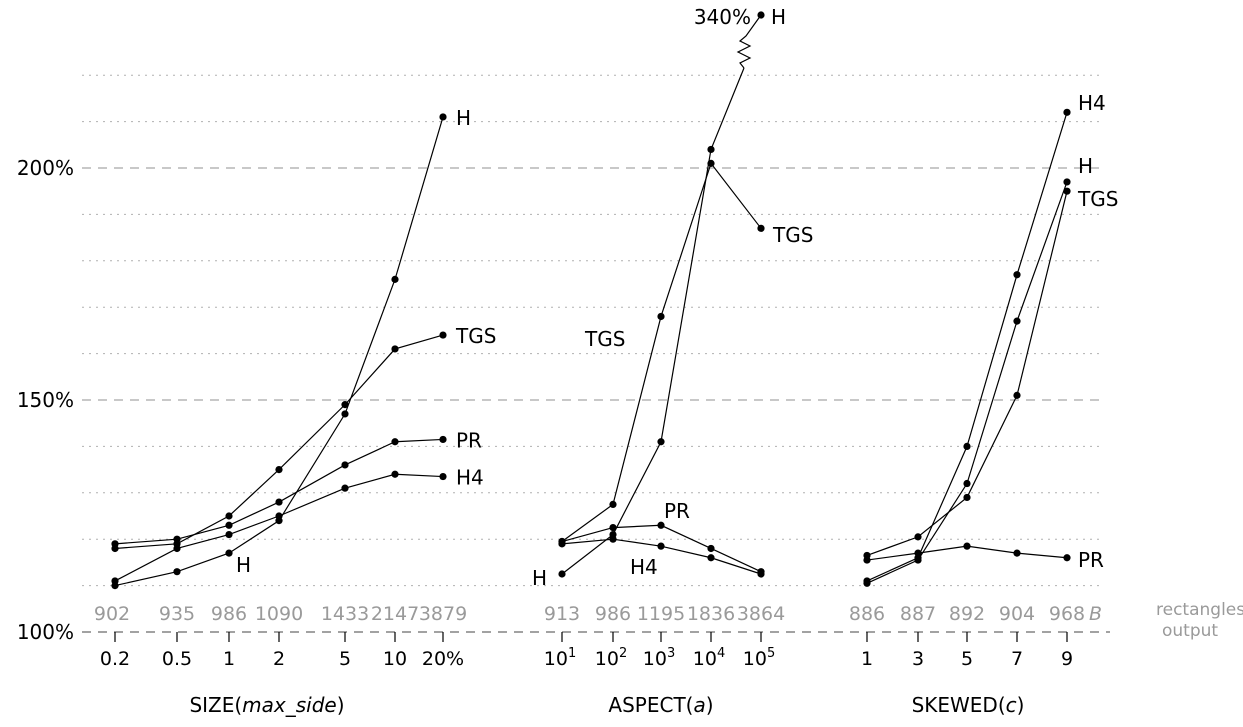  What do you see at coordinates (1017, 659) in the screenshot?
I see `x-tick-label: 7` at bounding box center [1017, 659].